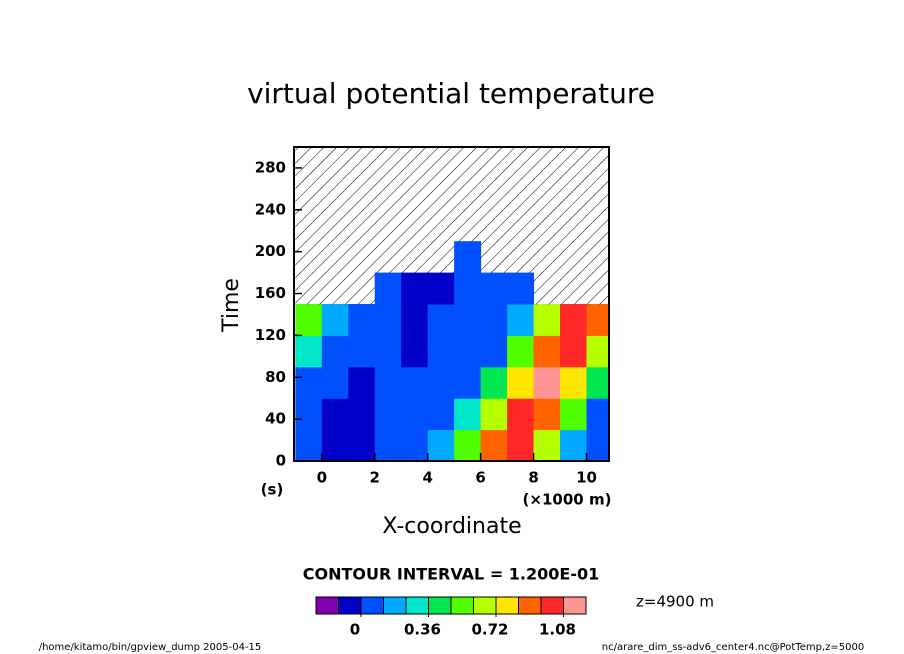 This screenshot has width=904, height=654. What do you see at coordinates (281, 461) in the screenshot?
I see `y-tick-label: 0` at bounding box center [281, 461].